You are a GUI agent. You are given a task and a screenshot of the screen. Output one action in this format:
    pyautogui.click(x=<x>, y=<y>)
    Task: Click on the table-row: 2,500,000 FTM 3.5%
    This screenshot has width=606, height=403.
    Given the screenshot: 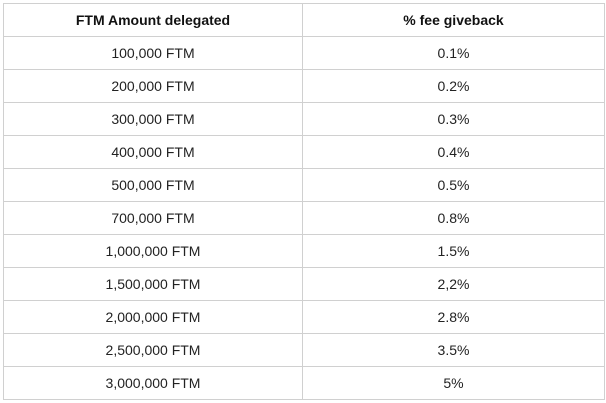 What is the action you would take?
    pyautogui.click(x=304, y=350)
    